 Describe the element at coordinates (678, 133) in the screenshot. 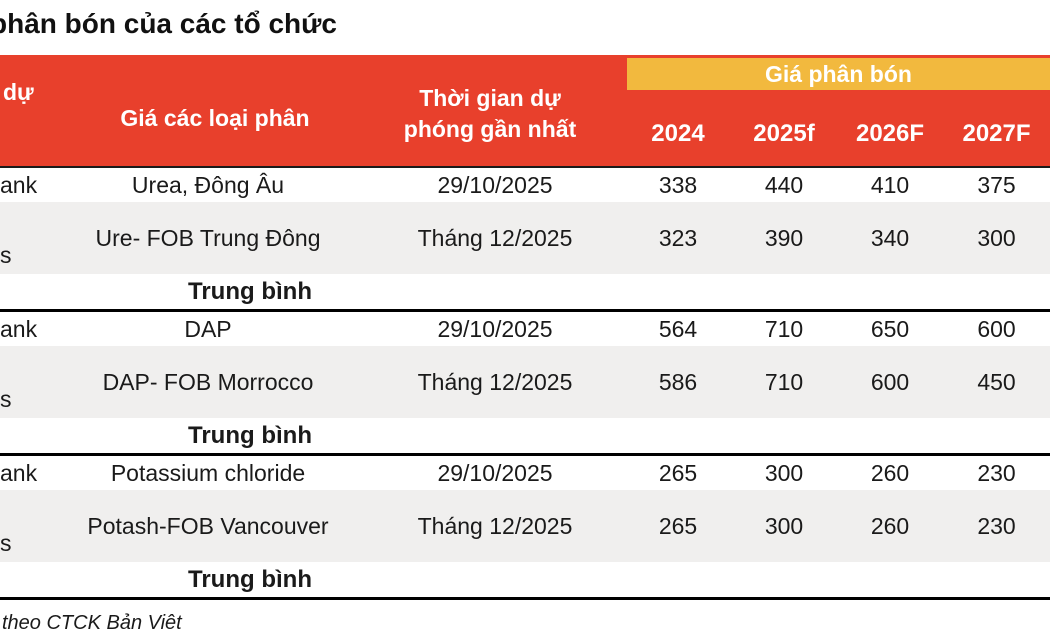

I see `header-year-2024: 2024` at that location.